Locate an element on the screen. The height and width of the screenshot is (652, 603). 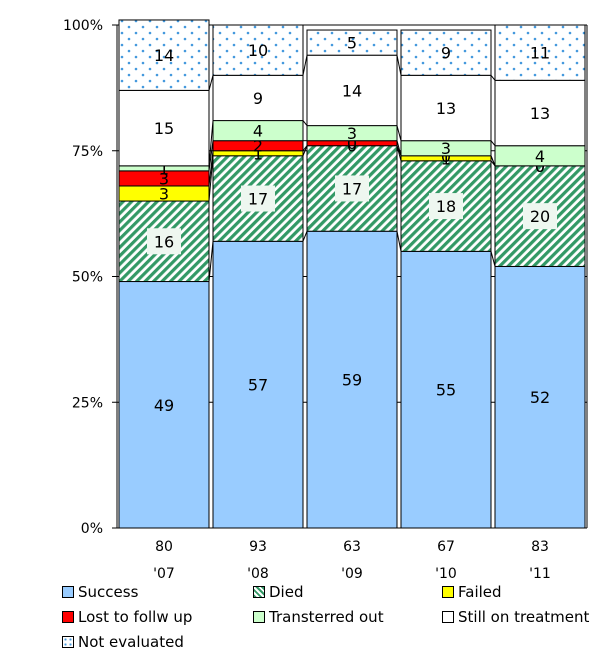
data-label: 16 is located at coordinates (164, 241).